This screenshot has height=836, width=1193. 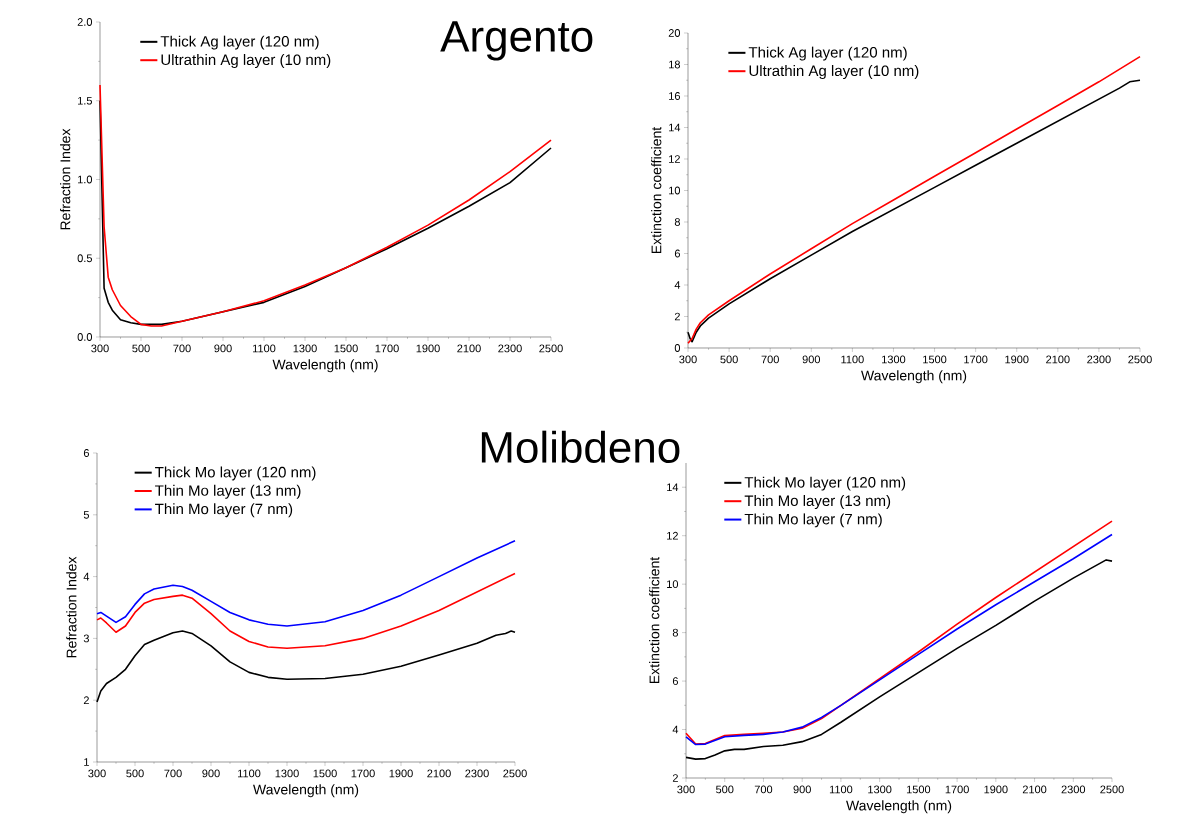 I want to click on y-tick-label: 0.5, so click(x=84, y=258).